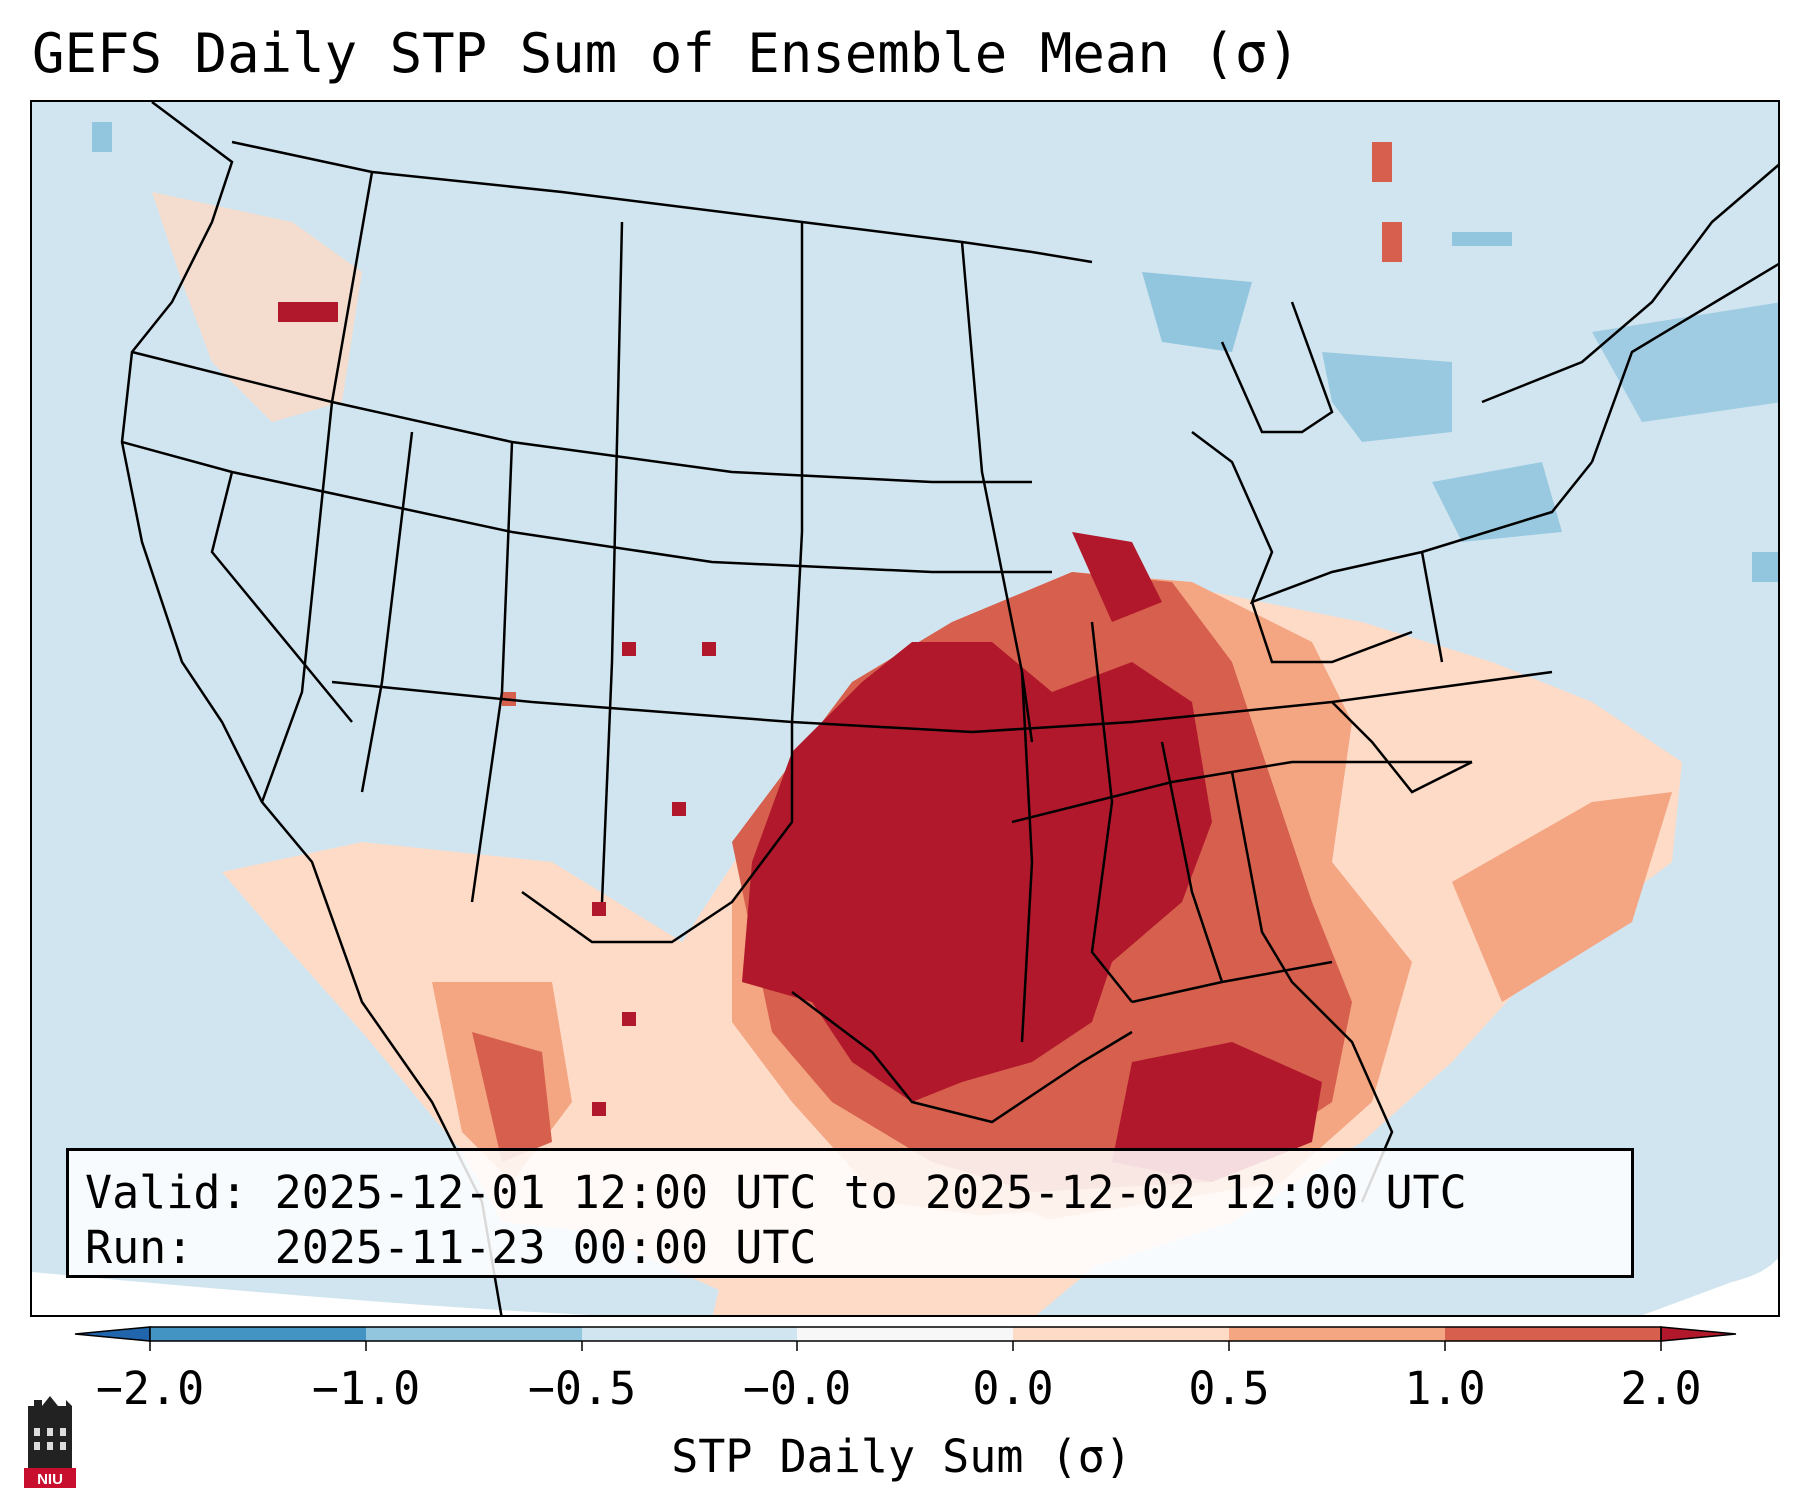 Image resolution: width=1803 pixels, height=1506 pixels. What do you see at coordinates (582, 1388) in the screenshot?
I see `colorbar-tick-label: −0.5` at bounding box center [582, 1388].